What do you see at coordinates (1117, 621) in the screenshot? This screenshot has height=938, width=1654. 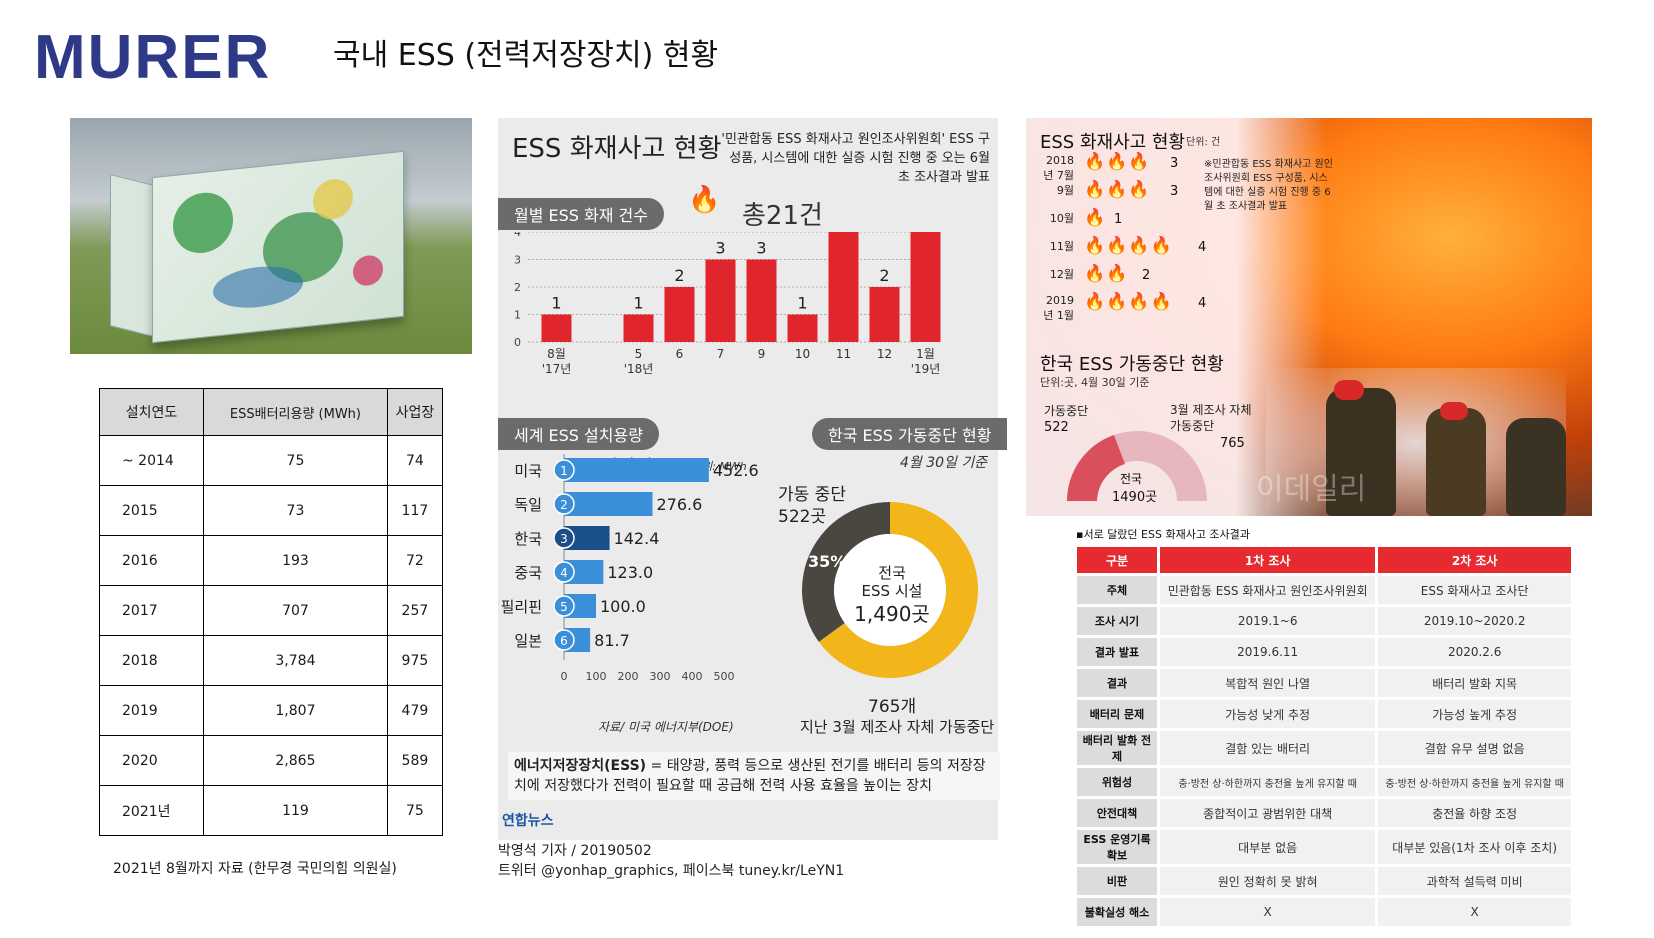 I see `row-header: 조사 시기` at bounding box center [1117, 621].